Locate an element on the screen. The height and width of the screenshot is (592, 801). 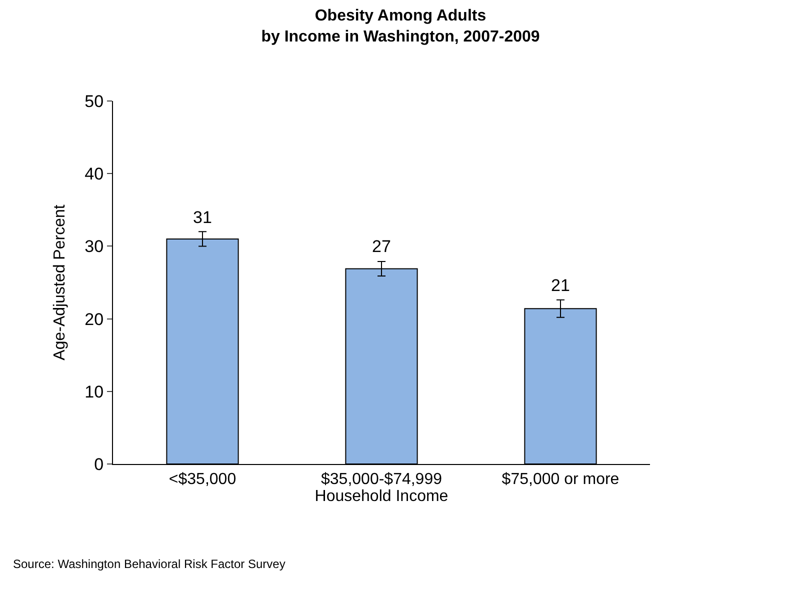
x-axis-title: Household Income is located at coordinates (381, 497).